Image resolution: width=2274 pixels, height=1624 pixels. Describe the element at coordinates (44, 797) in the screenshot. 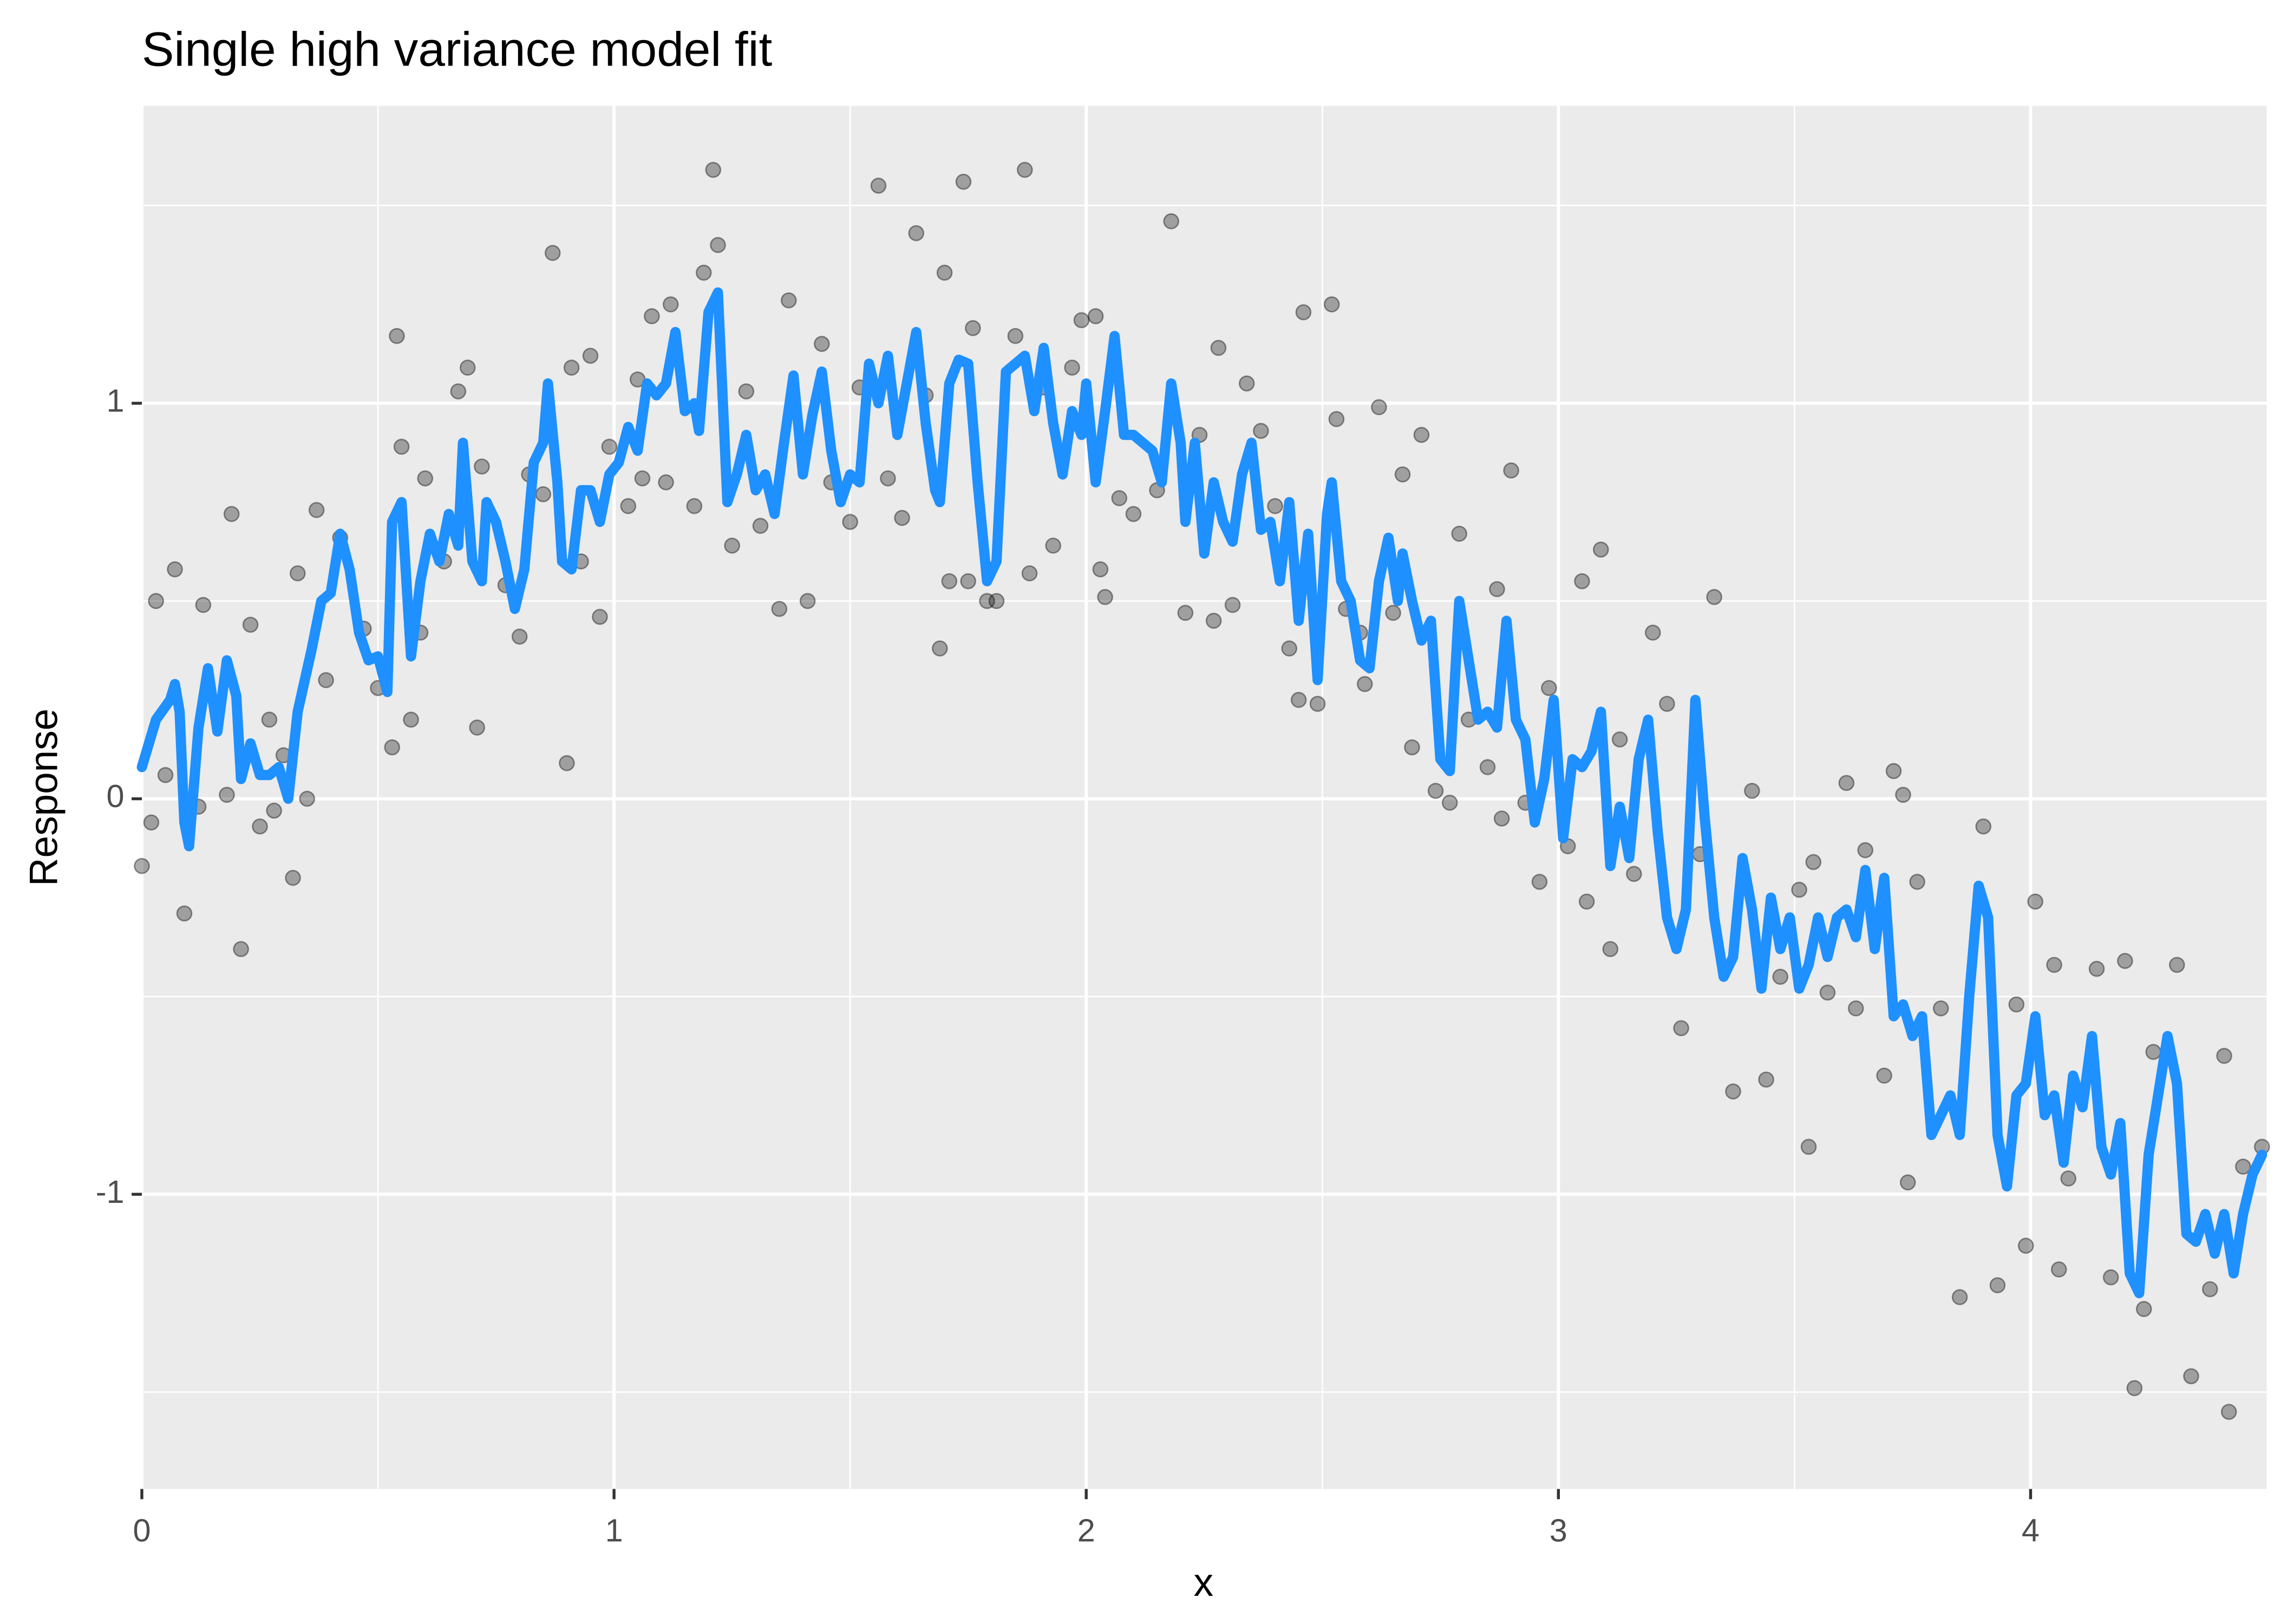

I see `y-axis-title: Response` at that location.